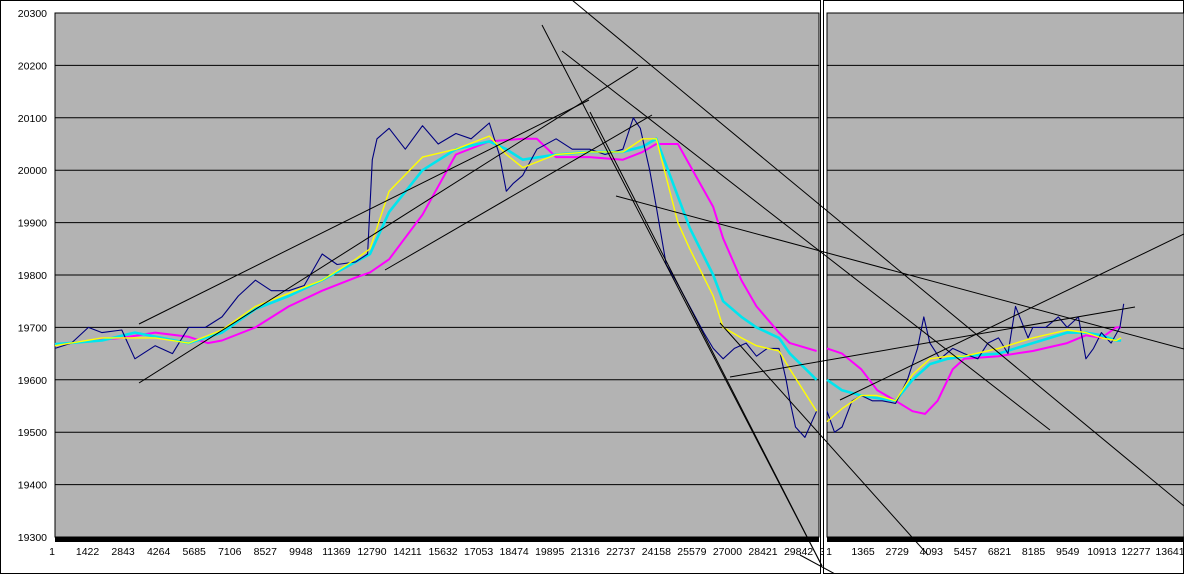 This screenshot has width=1184, height=574. Describe the element at coordinates (32, 328) in the screenshot. I see `y-tick-label: 19700` at that location.